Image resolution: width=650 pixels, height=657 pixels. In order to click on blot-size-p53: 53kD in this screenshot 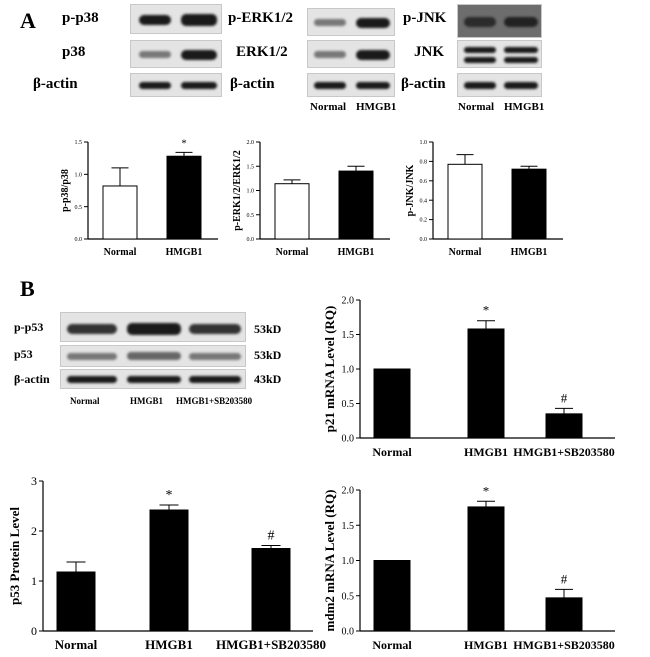, I will do `click(268, 355)`.